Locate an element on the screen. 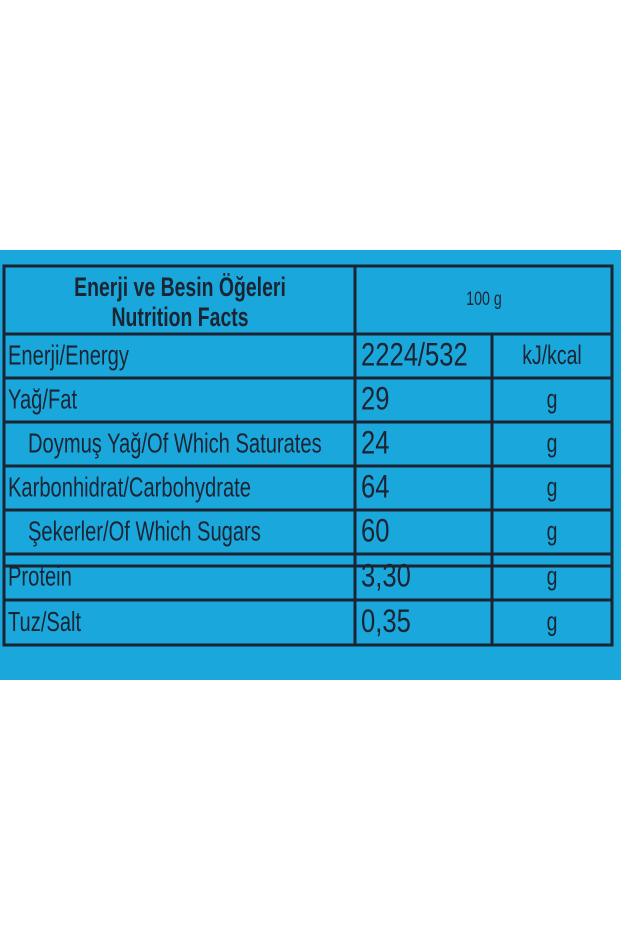 The height and width of the screenshot is (931, 621). header-title: Nutrition Facts is located at coordinates (179, 317).